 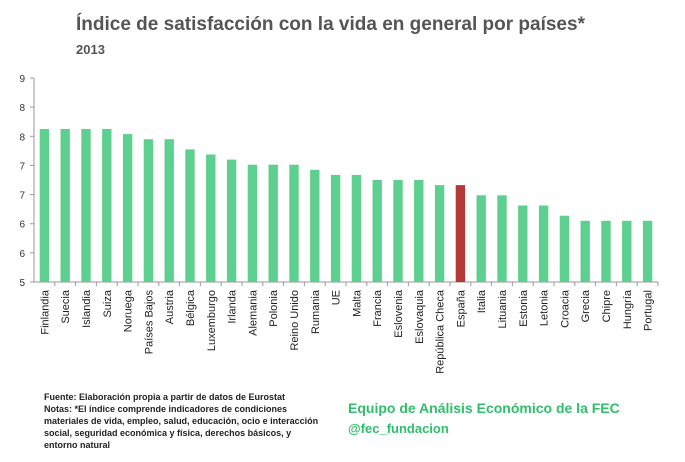 What do you see at coordinates (420, 316) in the screenshot?
I see `x-tick-label: Eslovaquia` at bounding box center [420, 316].